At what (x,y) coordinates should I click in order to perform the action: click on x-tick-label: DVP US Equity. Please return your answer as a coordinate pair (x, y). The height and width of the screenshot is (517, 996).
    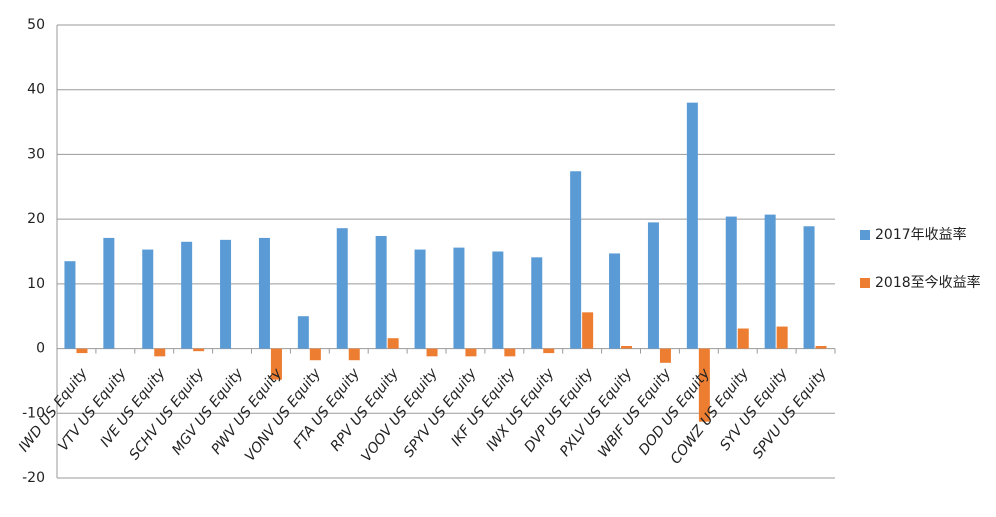
    Looking at the image, I should click on (559, 410).